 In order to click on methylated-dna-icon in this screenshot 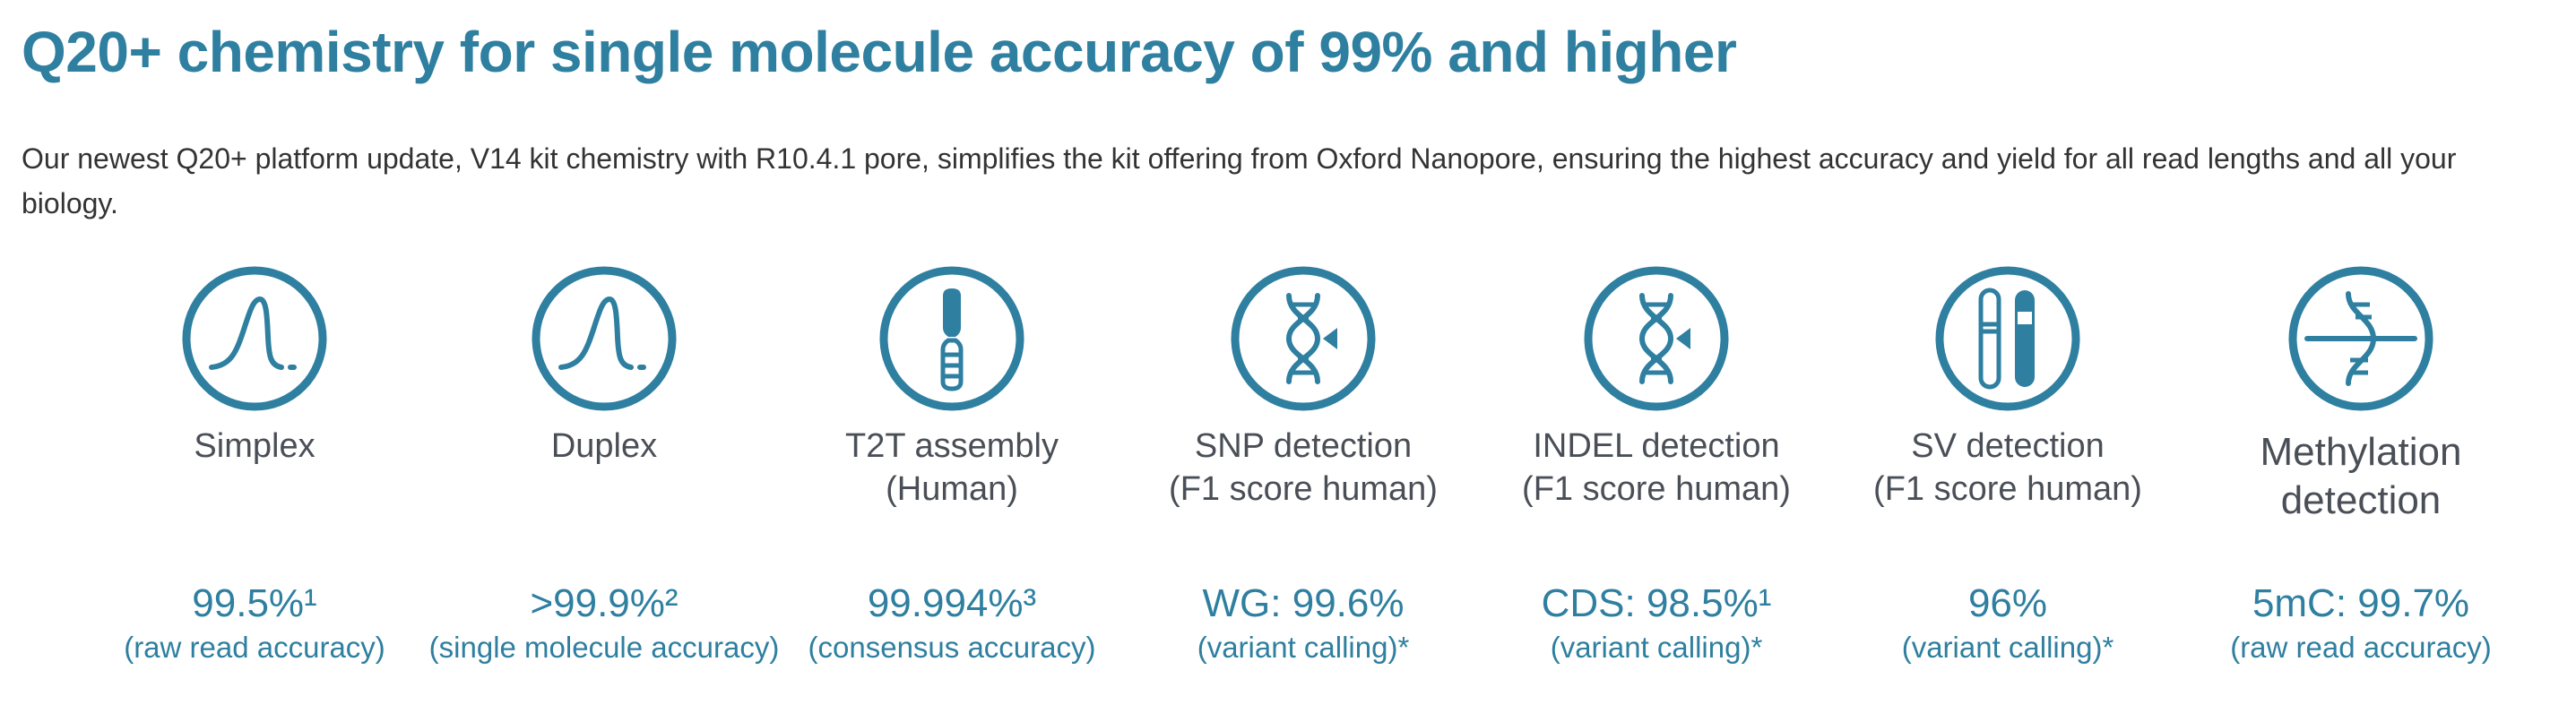, I will do `click(2360, 338)`.